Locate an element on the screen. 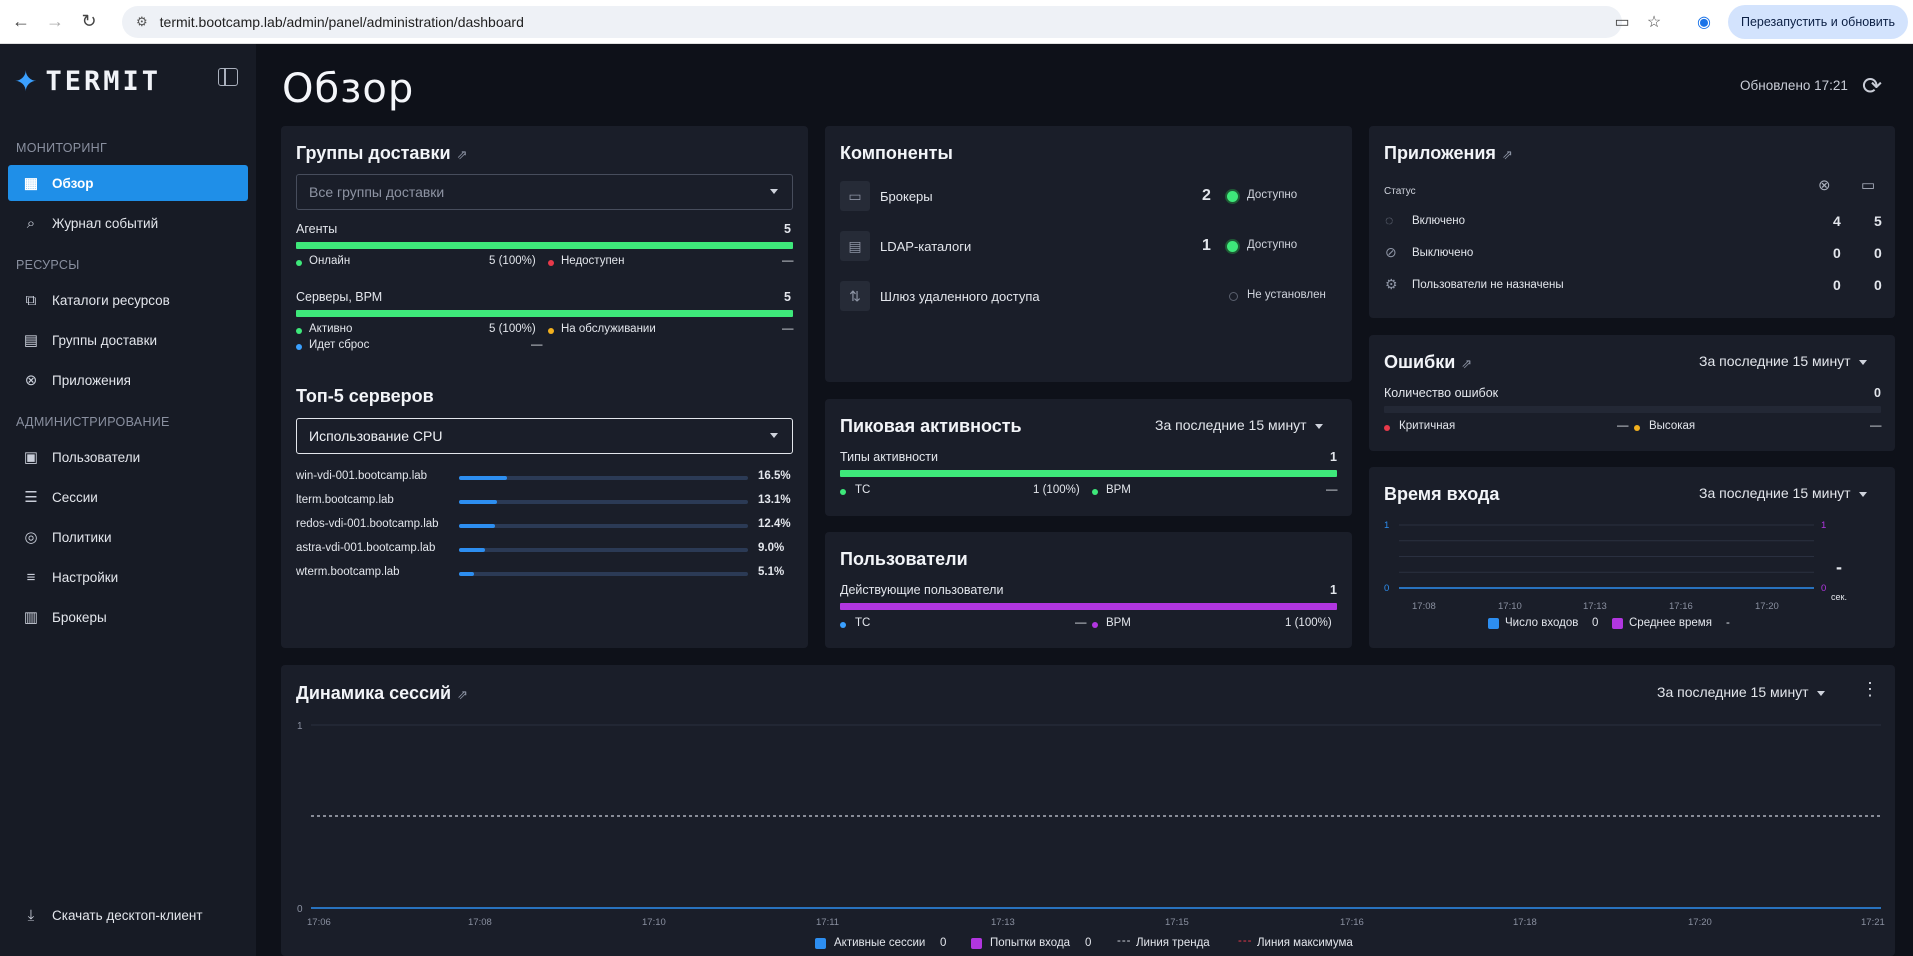  more-menu-icon: ⋮ is located at coordinates (1870, 689).